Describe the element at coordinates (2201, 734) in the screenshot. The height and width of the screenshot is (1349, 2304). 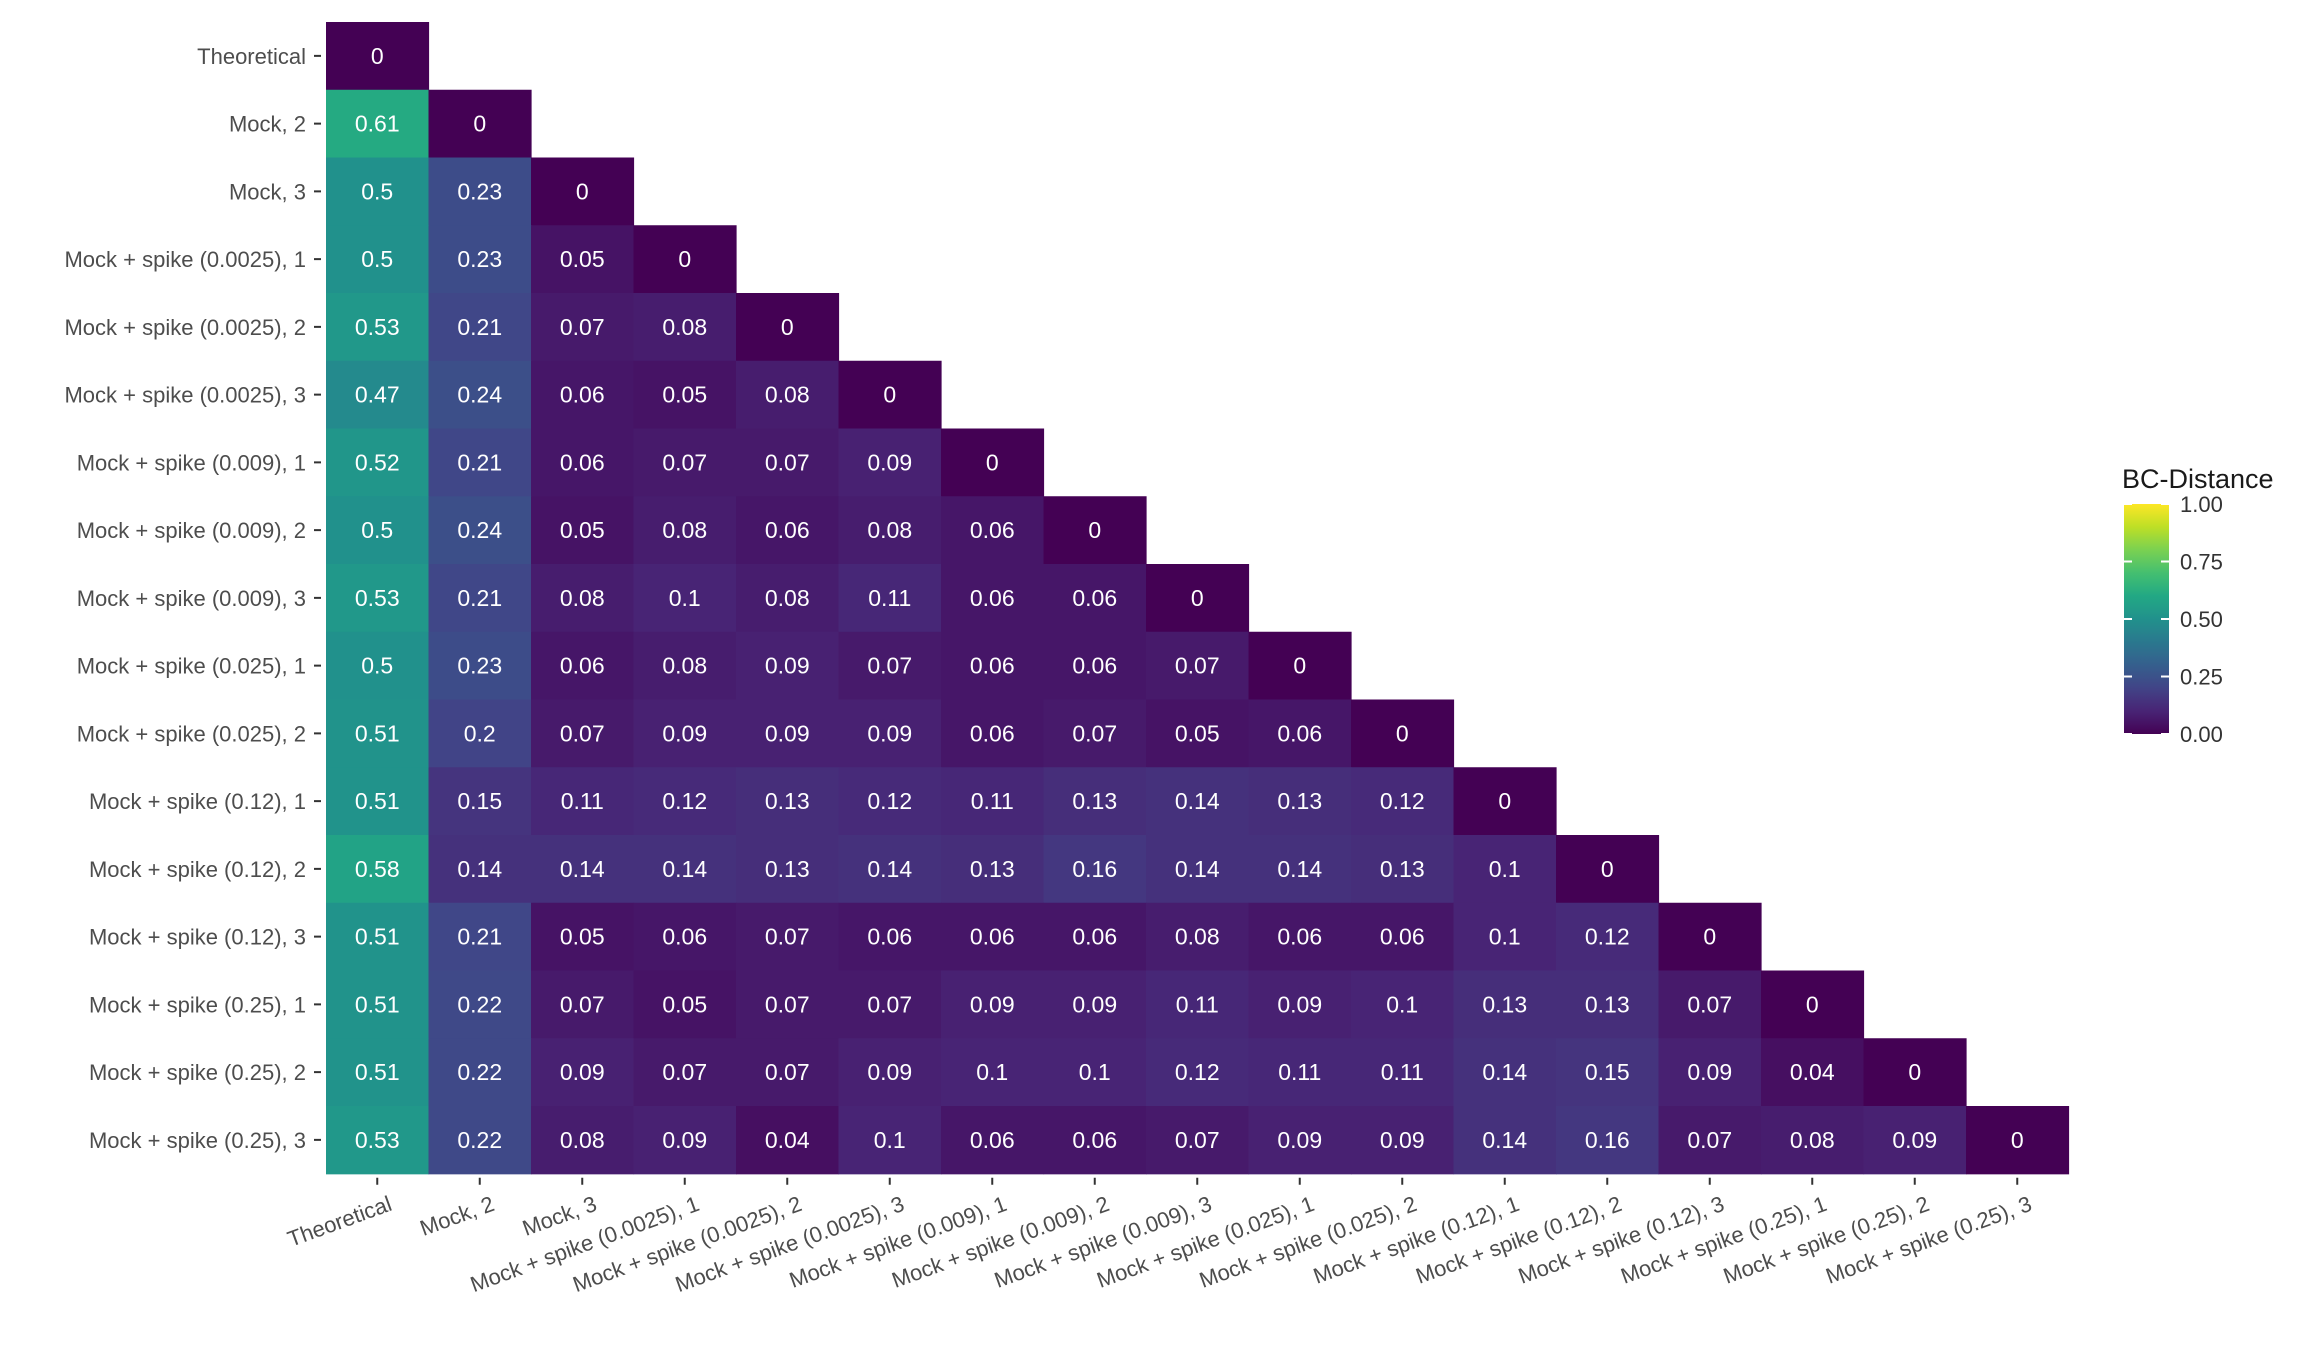
I see `legend-tick-label: 0.00` at that location.